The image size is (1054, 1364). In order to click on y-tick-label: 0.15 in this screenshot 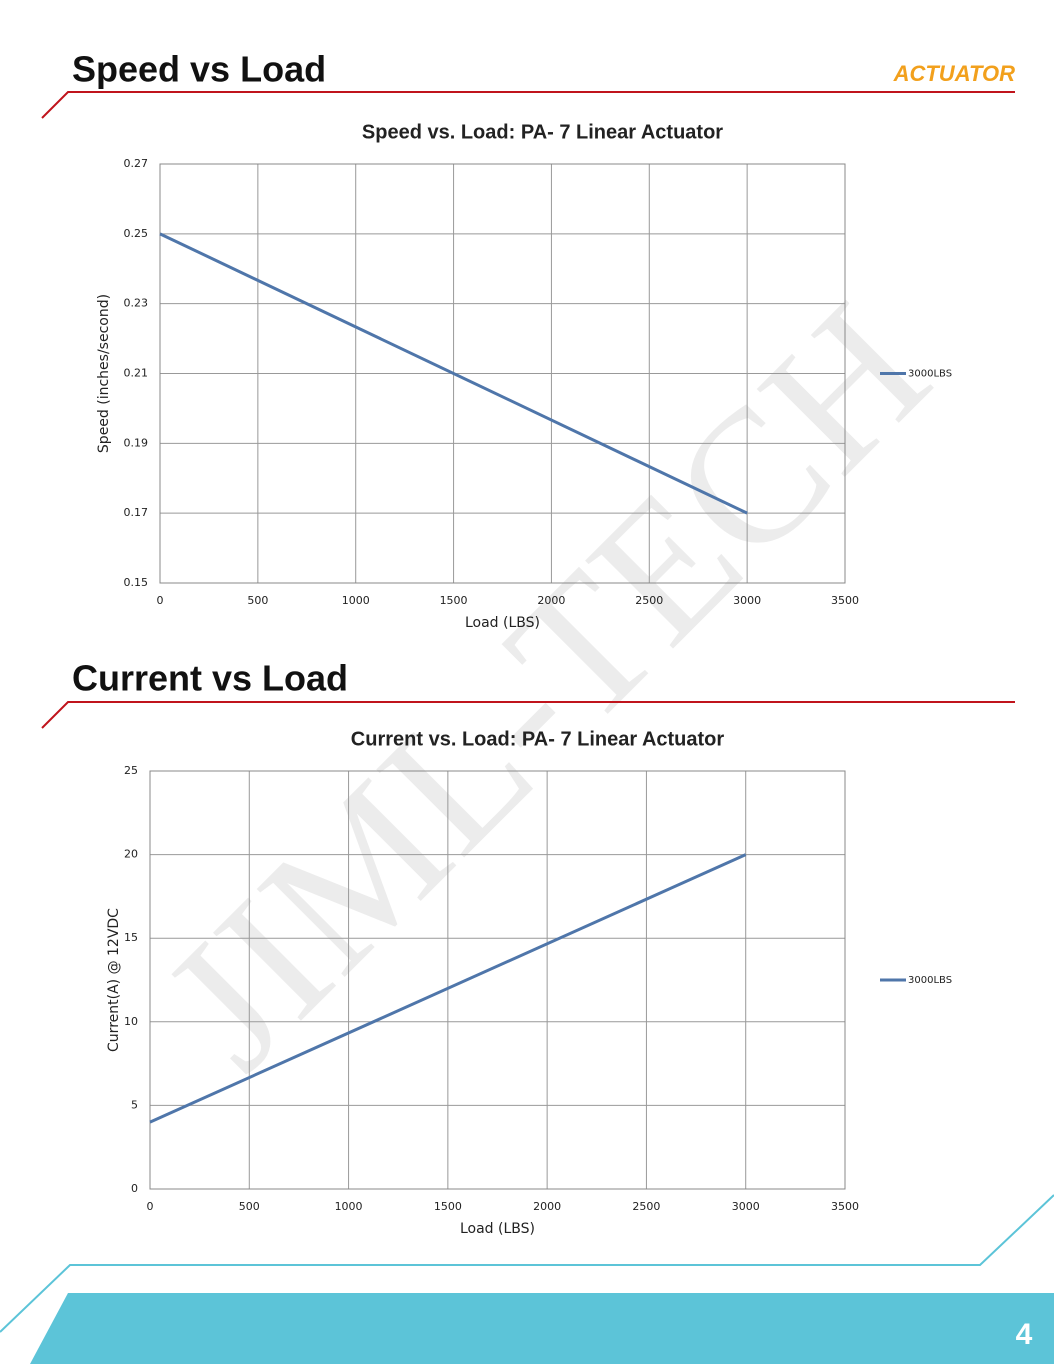, I will do `click(136, 582)`.